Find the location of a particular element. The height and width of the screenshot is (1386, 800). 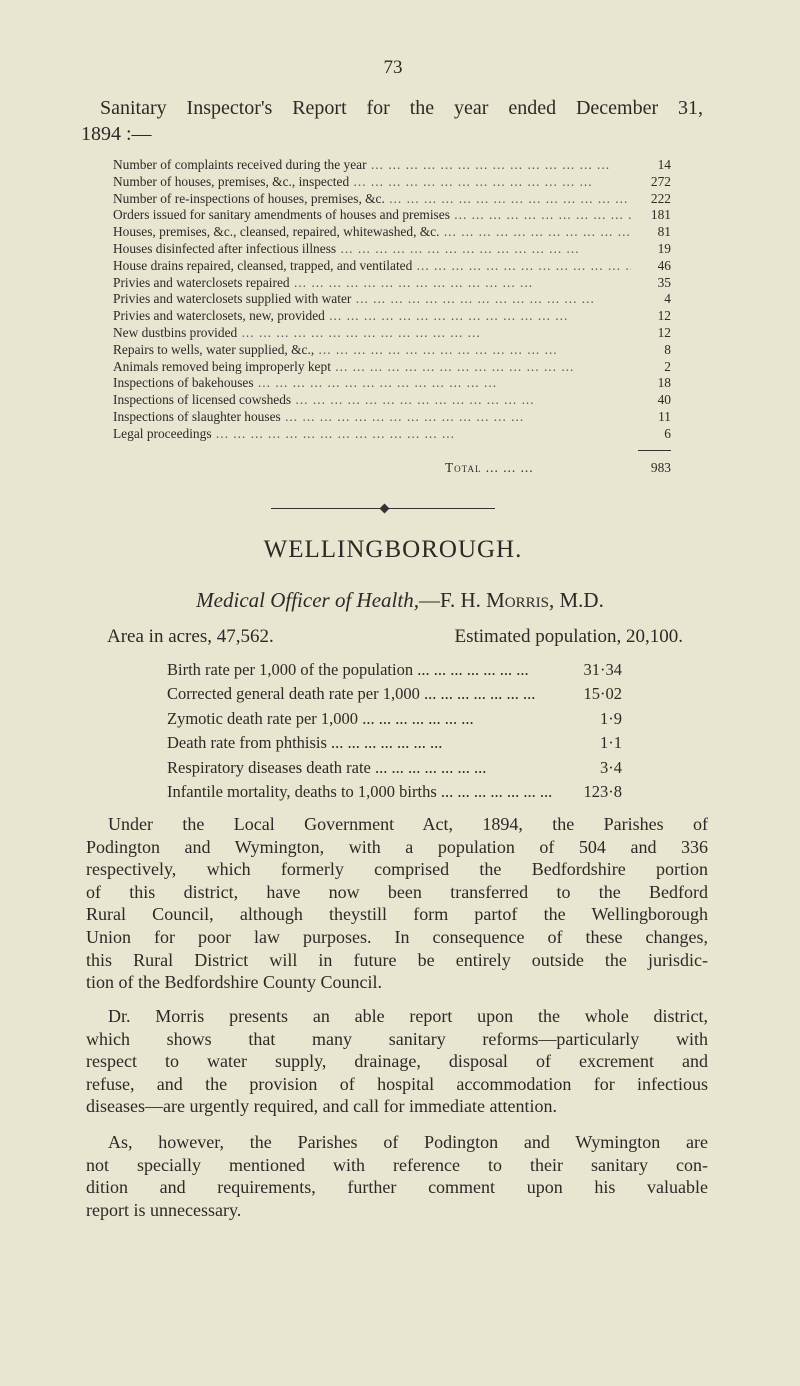

stat-row: Respiratory diseases death rate 3·4 is located at coordinates (394, 768).